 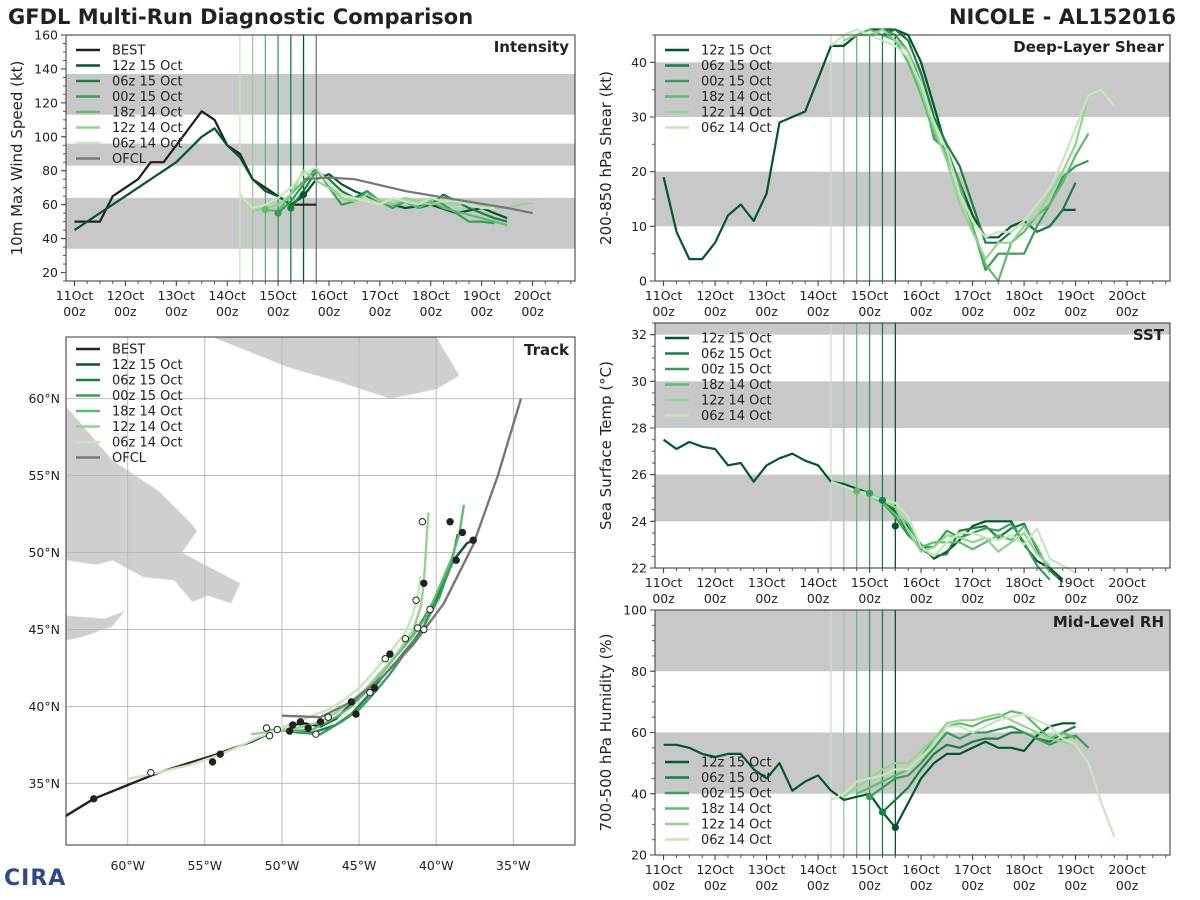 What do you see at coordinates (241, 17) in the screenshot?
I see `figure-title: GFDL Multi-Run Diagnostic Comparison` at bounding box center [241, 17].